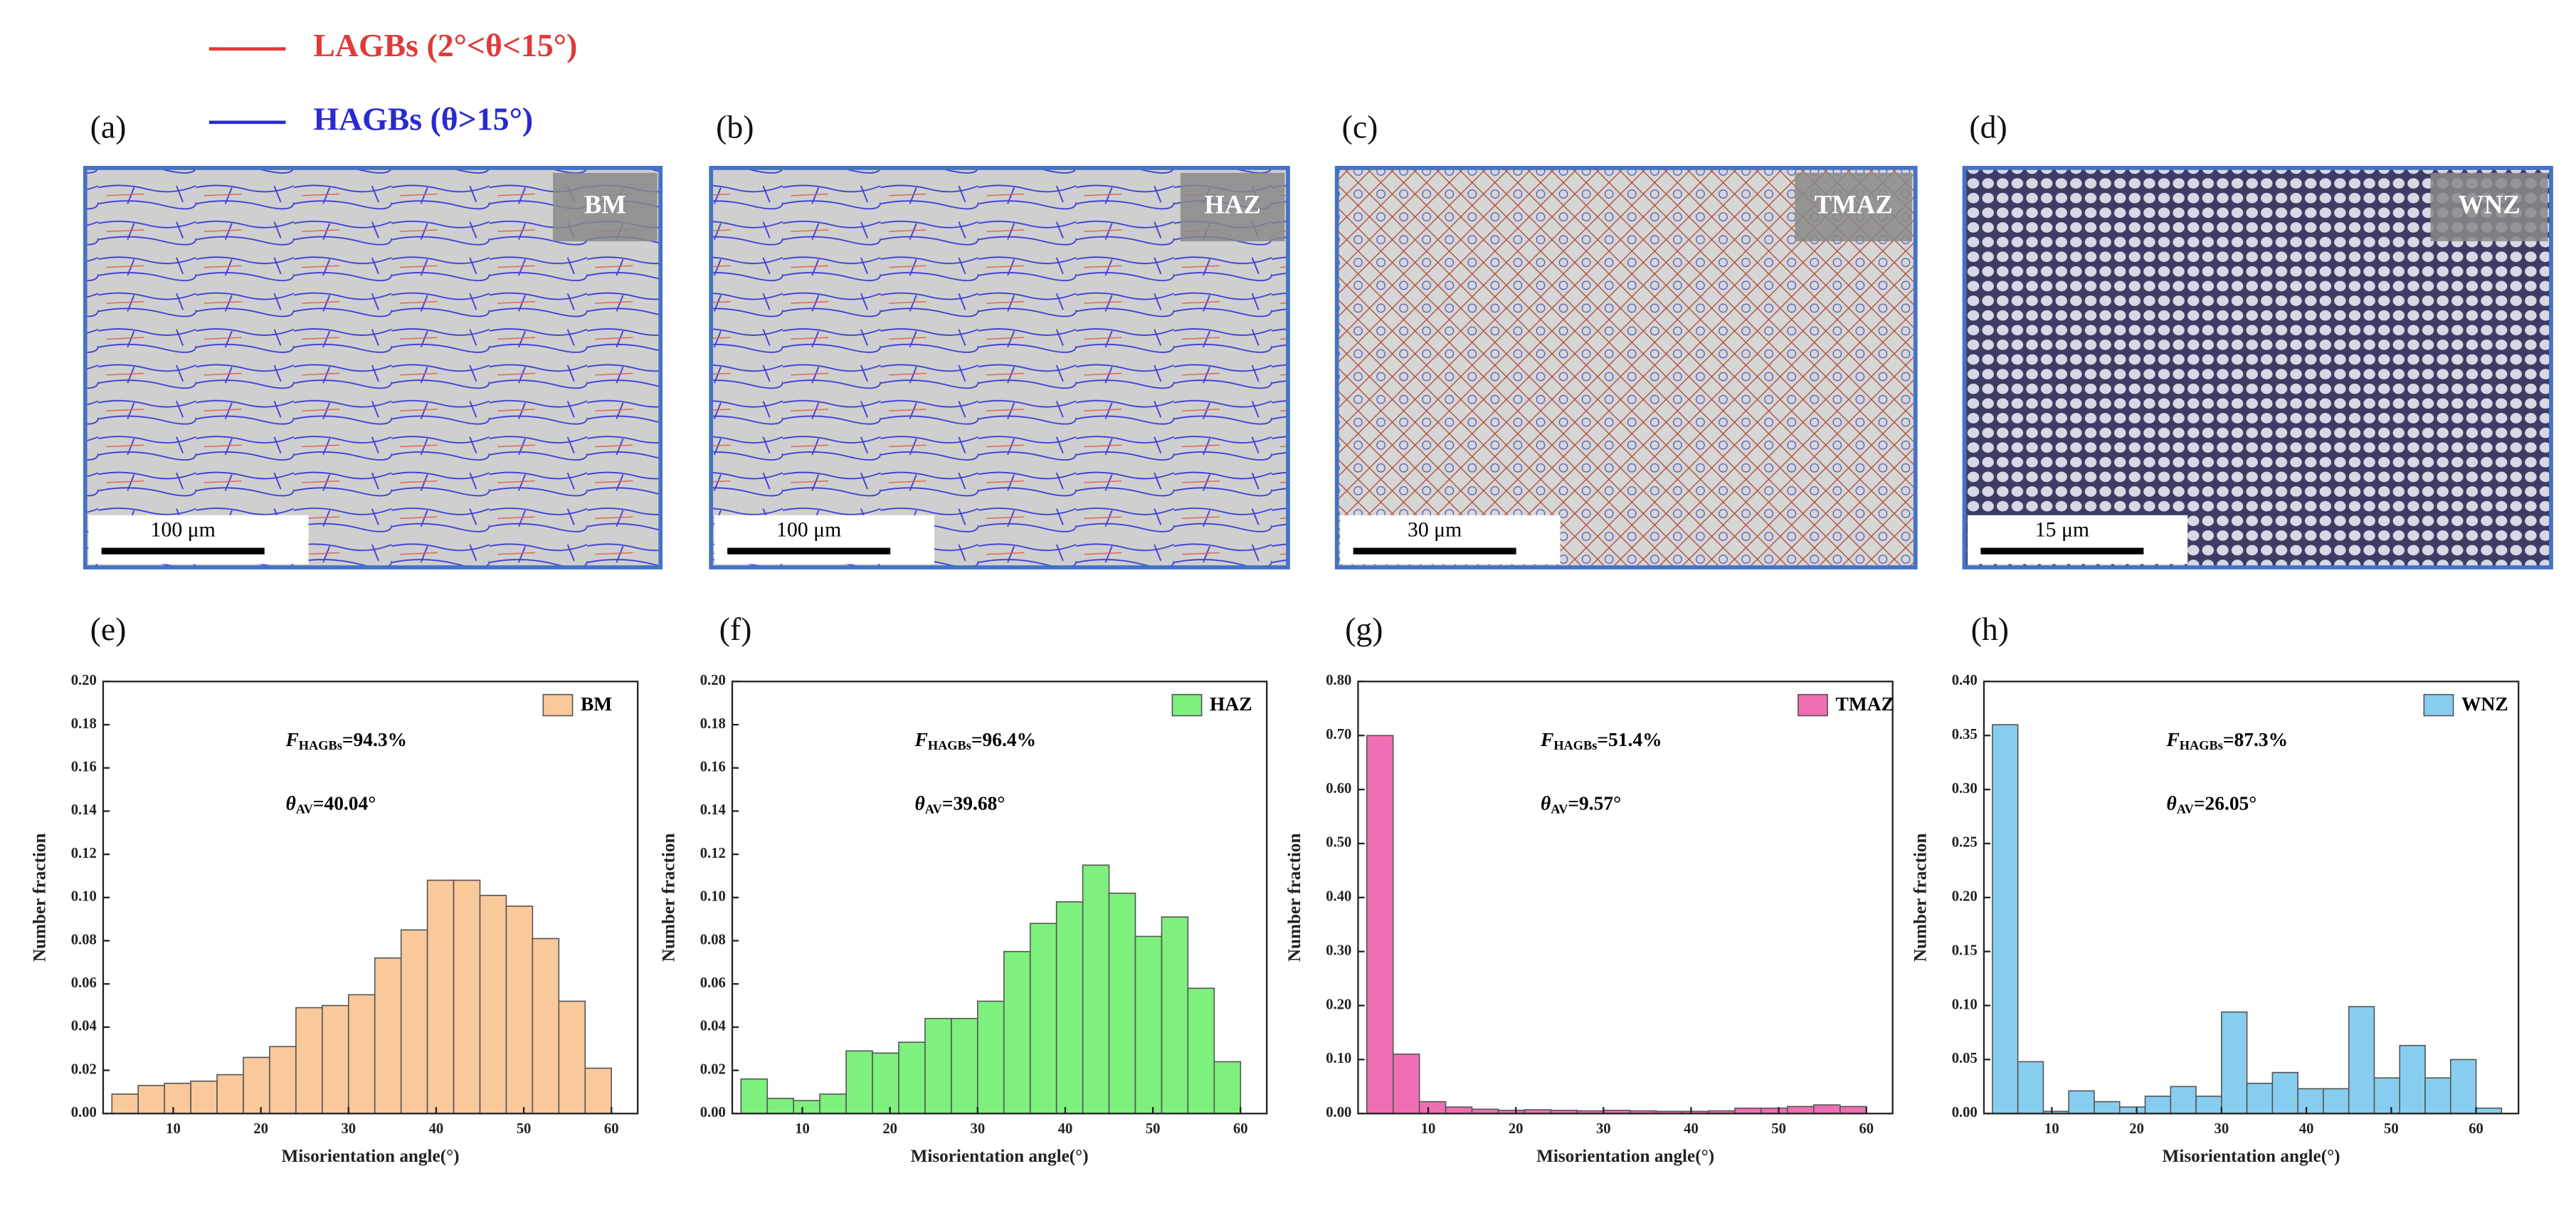 This screenshot has width=2576, height=1213. I want to click on scale-label: 15 μm, so click(2062, 530).